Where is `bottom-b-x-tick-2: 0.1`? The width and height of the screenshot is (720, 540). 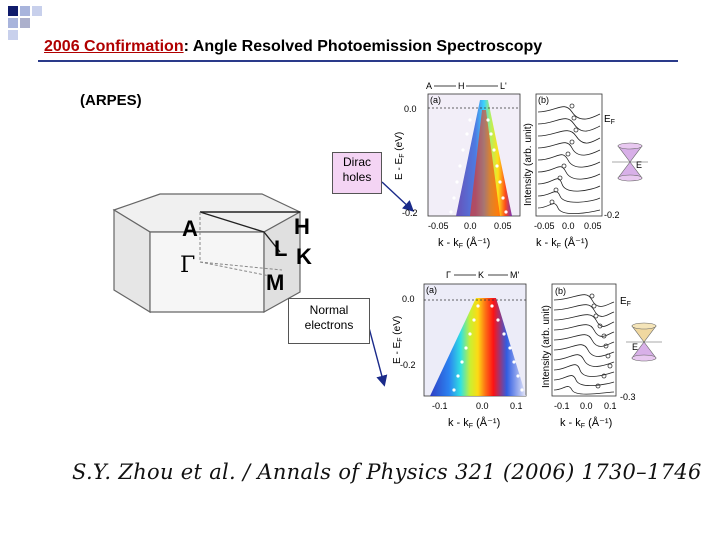 bottom-b-x-tick-2: 0.1 is located at coordinates (610, 406).